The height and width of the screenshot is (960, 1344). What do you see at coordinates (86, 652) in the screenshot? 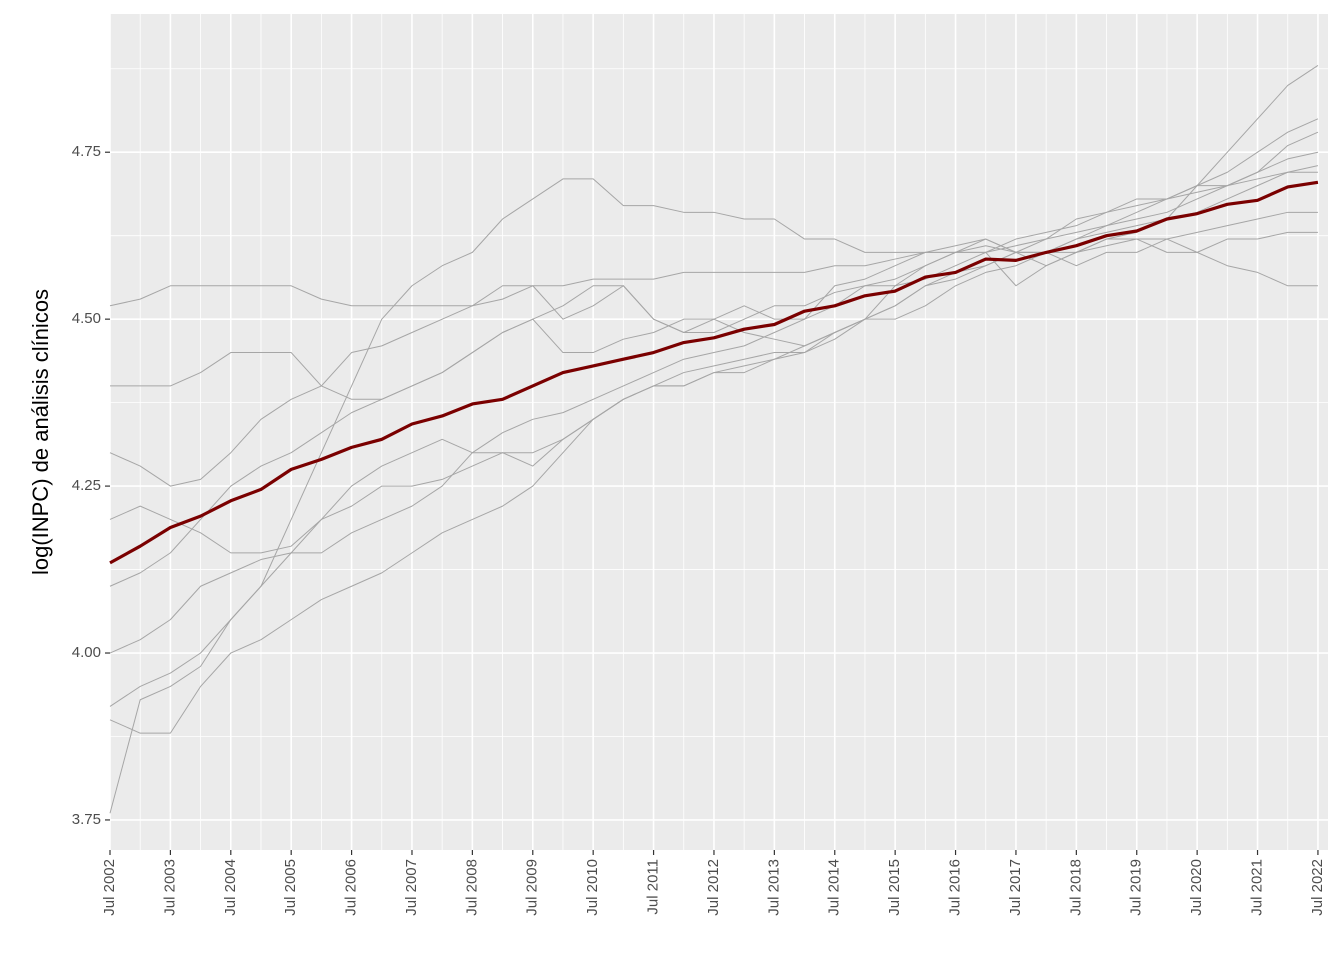
I see `y-tick-label: 4.00` at bounding box center [86, 652].